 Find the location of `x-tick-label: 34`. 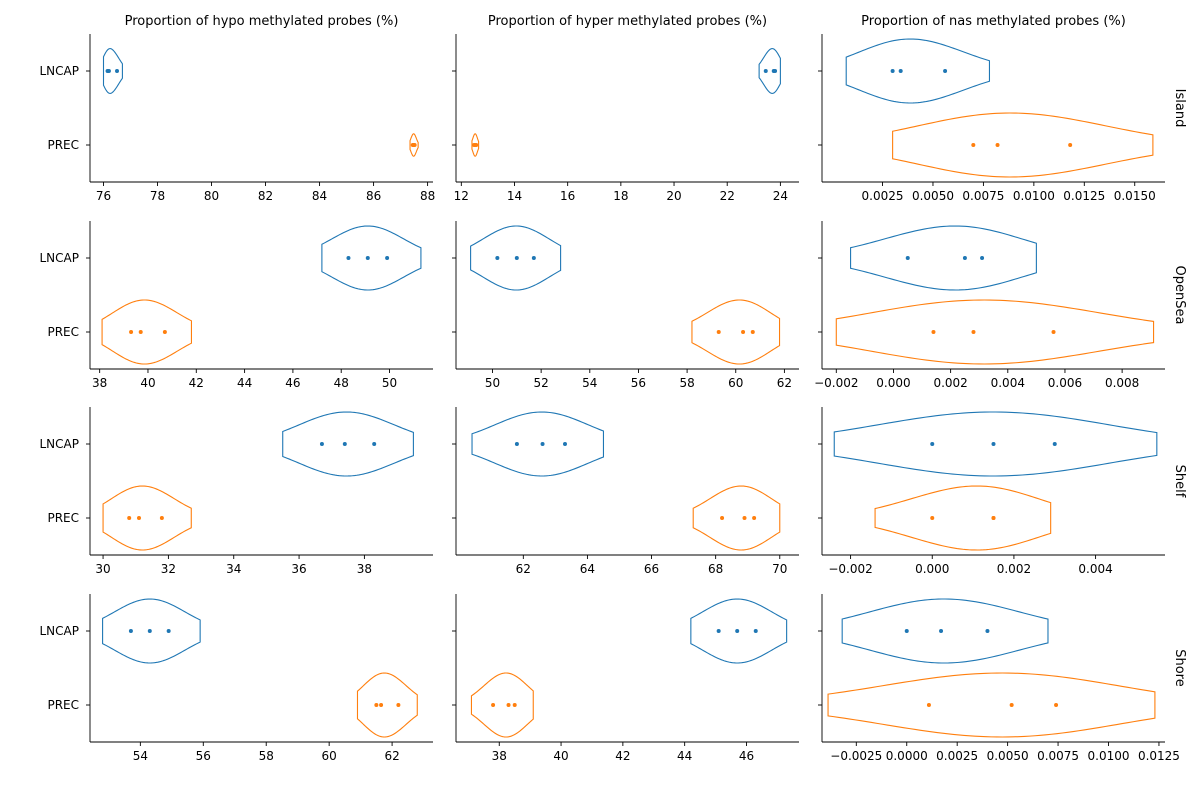

x-tick-label: 34 is located at coordinates (233, 569).